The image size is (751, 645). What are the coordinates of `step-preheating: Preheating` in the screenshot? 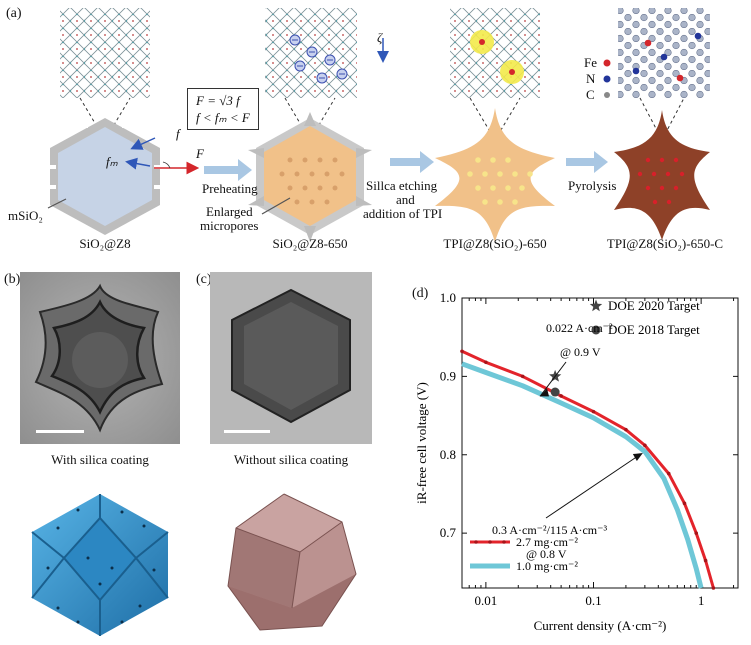 It's located at (230, 188).